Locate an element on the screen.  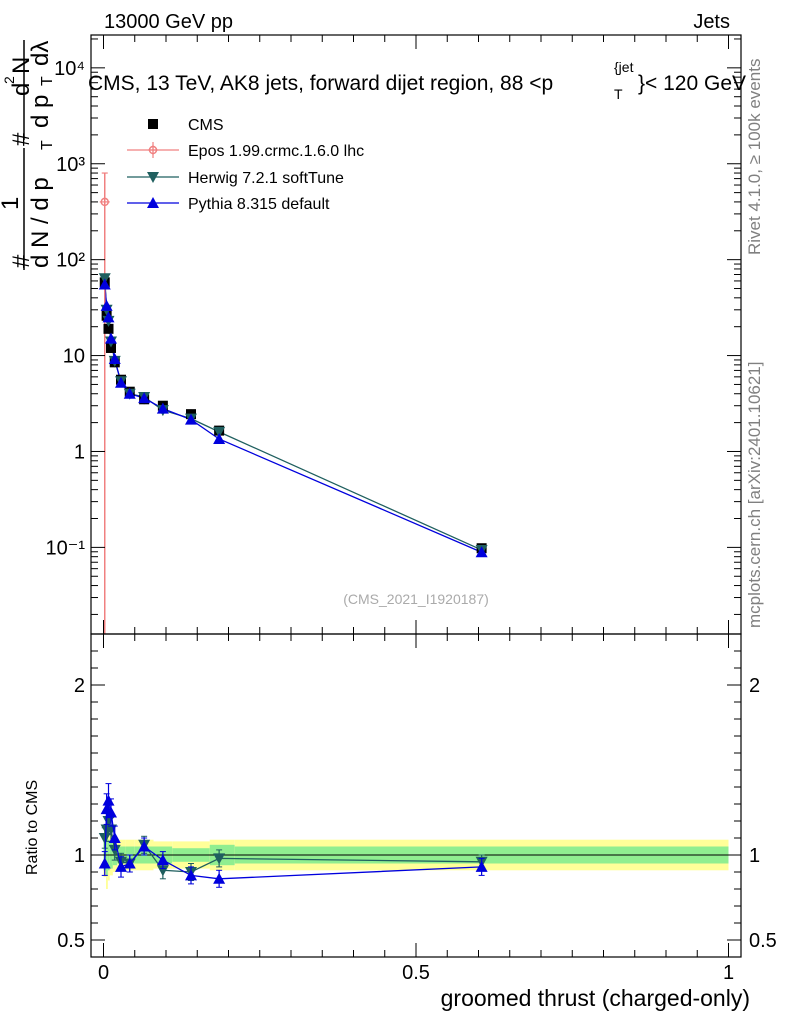
legend-label-herwig: Herwig 7.2.1 softTune is located at coordinates (266, 178).